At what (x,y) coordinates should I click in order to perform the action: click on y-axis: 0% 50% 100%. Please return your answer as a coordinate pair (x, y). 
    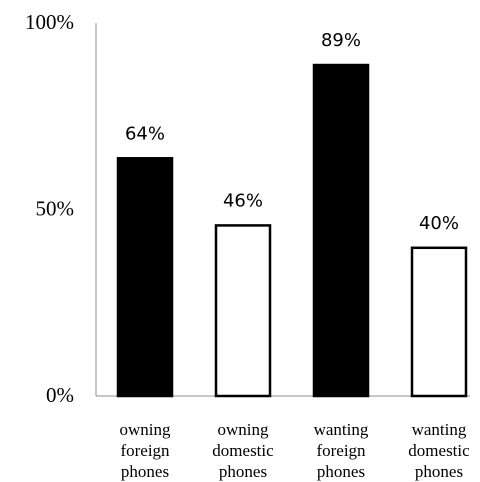
    Looking at the image, I should click on (61, 208).